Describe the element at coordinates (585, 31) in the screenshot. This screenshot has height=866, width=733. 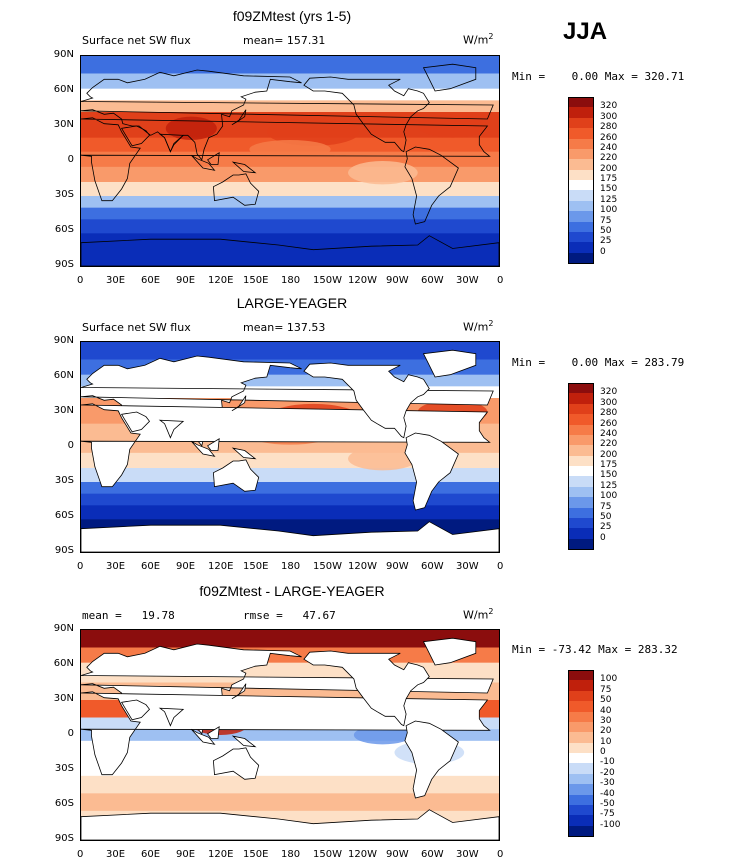
I see `season-label: JJA` at that location.